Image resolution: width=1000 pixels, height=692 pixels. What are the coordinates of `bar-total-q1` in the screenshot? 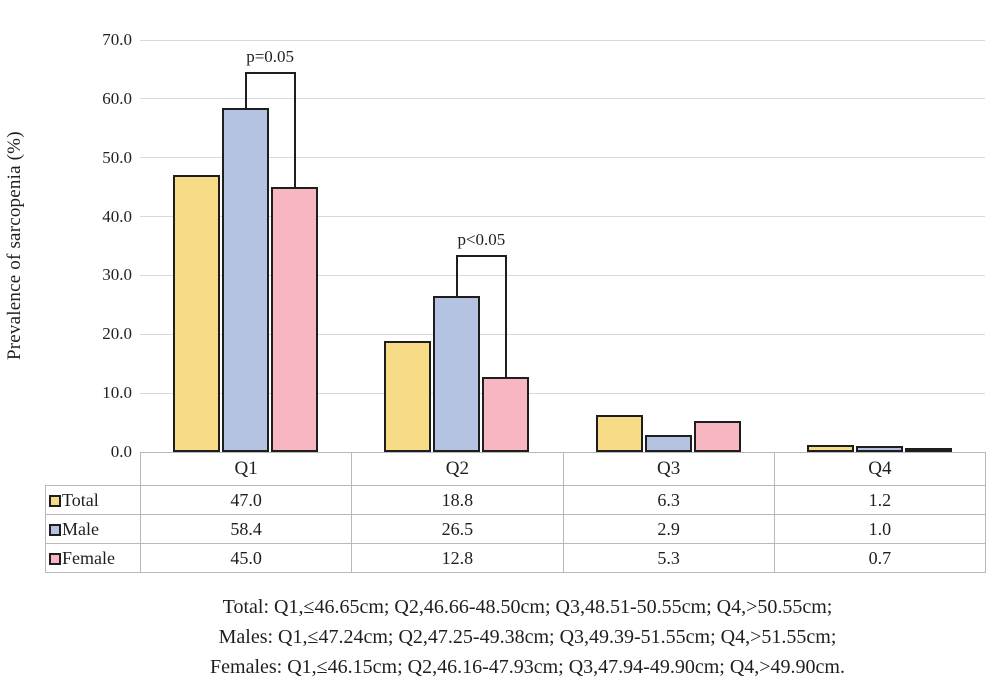 It's located at (197, 313).